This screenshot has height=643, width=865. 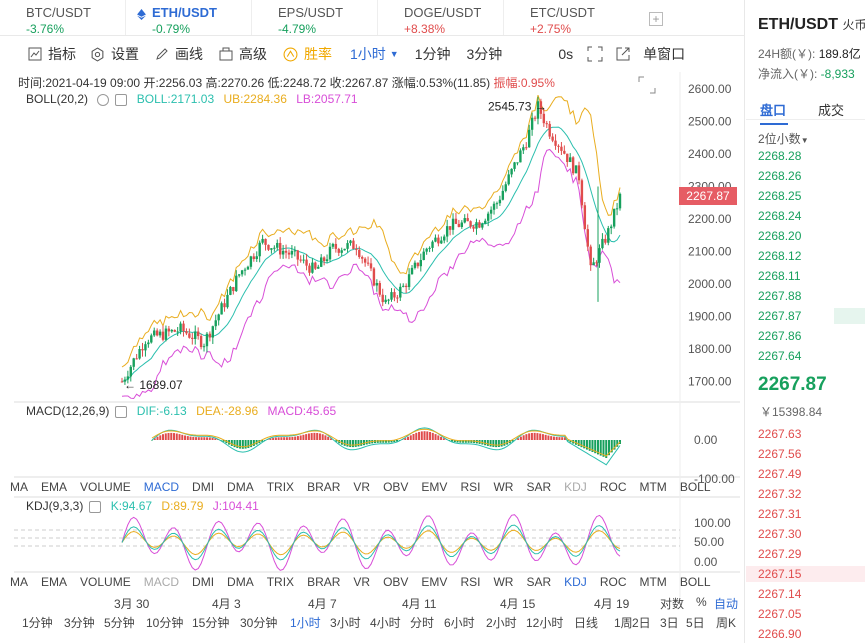 What do you see at coordinates (780, 176) in the screenshot?
I see `ask-price: 2268.26` at bounding box center [780, 176].